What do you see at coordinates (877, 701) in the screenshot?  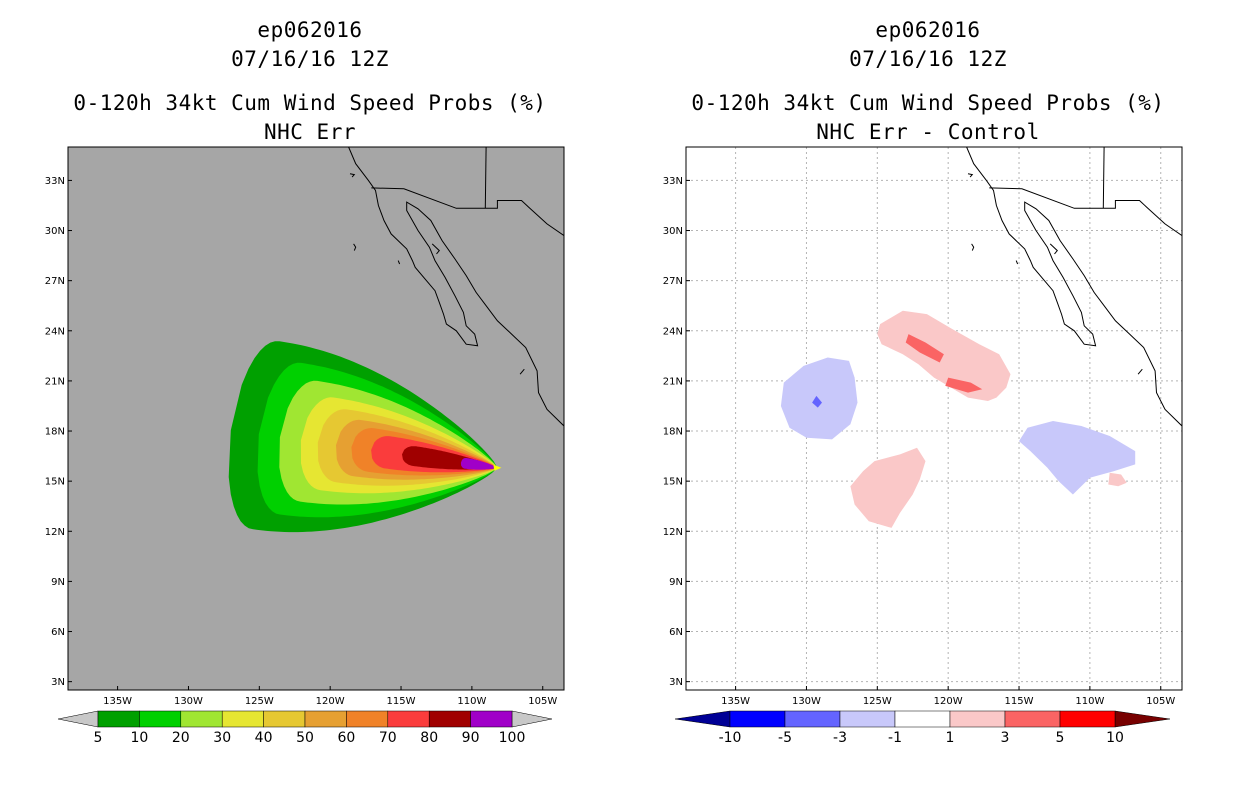 I see `right-x-tick-label-2: 125W` at bounding box center [877, 701].